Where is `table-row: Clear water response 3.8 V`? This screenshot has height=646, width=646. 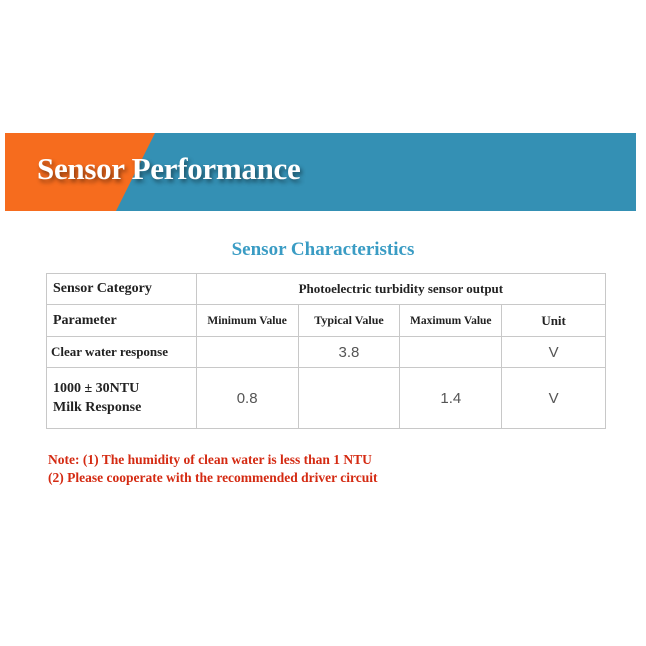
table-row: Clear water response 3.8 V is located at coordinates (326, 352).